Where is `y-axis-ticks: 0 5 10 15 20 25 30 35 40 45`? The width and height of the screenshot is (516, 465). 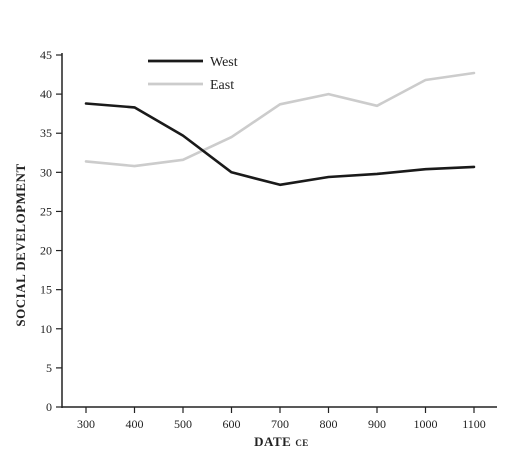 y-axis-ticks: 0 5 10 15 20 25 30 35 40 45 is located at coordinates (51, 231).